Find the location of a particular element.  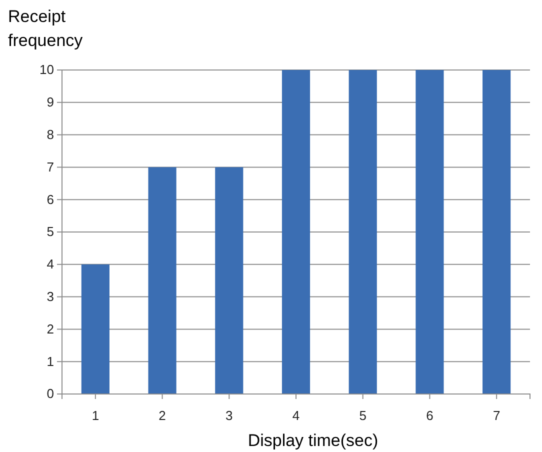

x-tick-label: 2 is located at coordinates (162, 416).